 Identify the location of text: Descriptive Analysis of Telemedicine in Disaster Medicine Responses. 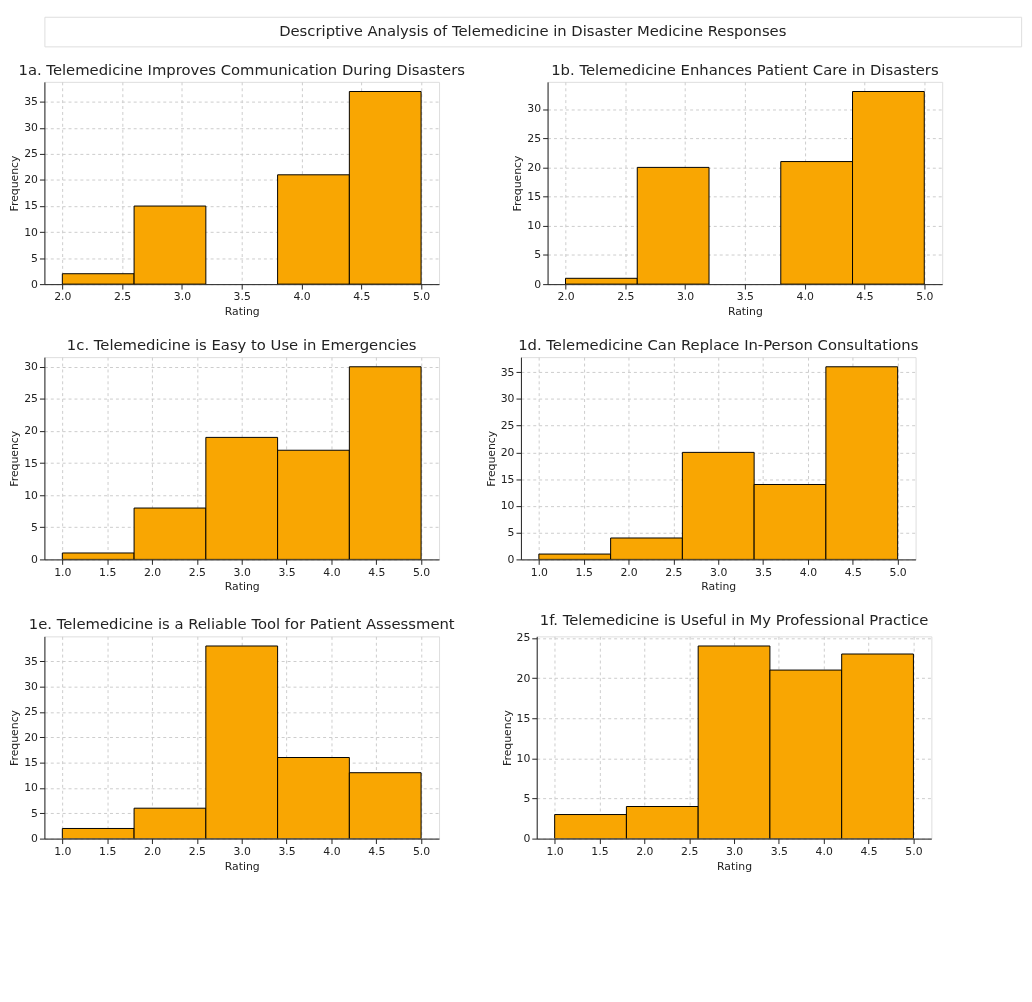
(533, 31).